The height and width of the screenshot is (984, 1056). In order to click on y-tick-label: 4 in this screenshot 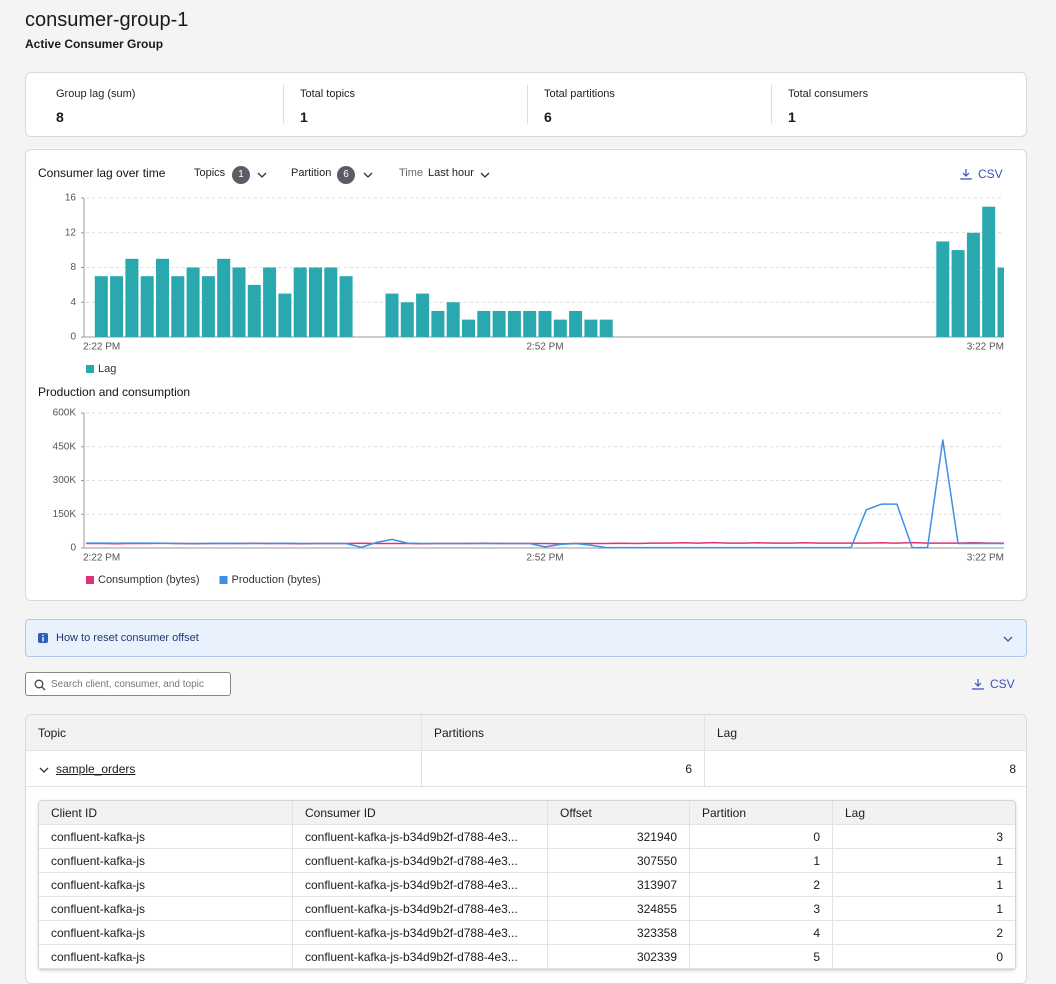, I will do `click(73, 302)`.